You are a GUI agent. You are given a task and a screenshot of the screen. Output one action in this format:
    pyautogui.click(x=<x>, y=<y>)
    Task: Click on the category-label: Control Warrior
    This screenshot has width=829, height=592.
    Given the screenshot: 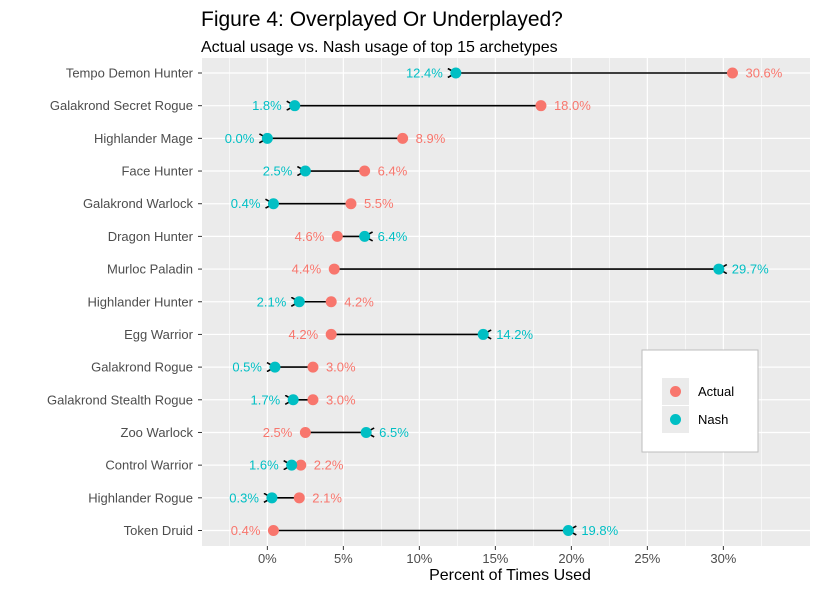 What is the action you would take?
    pyautogui.click(x=149, y=465)
    